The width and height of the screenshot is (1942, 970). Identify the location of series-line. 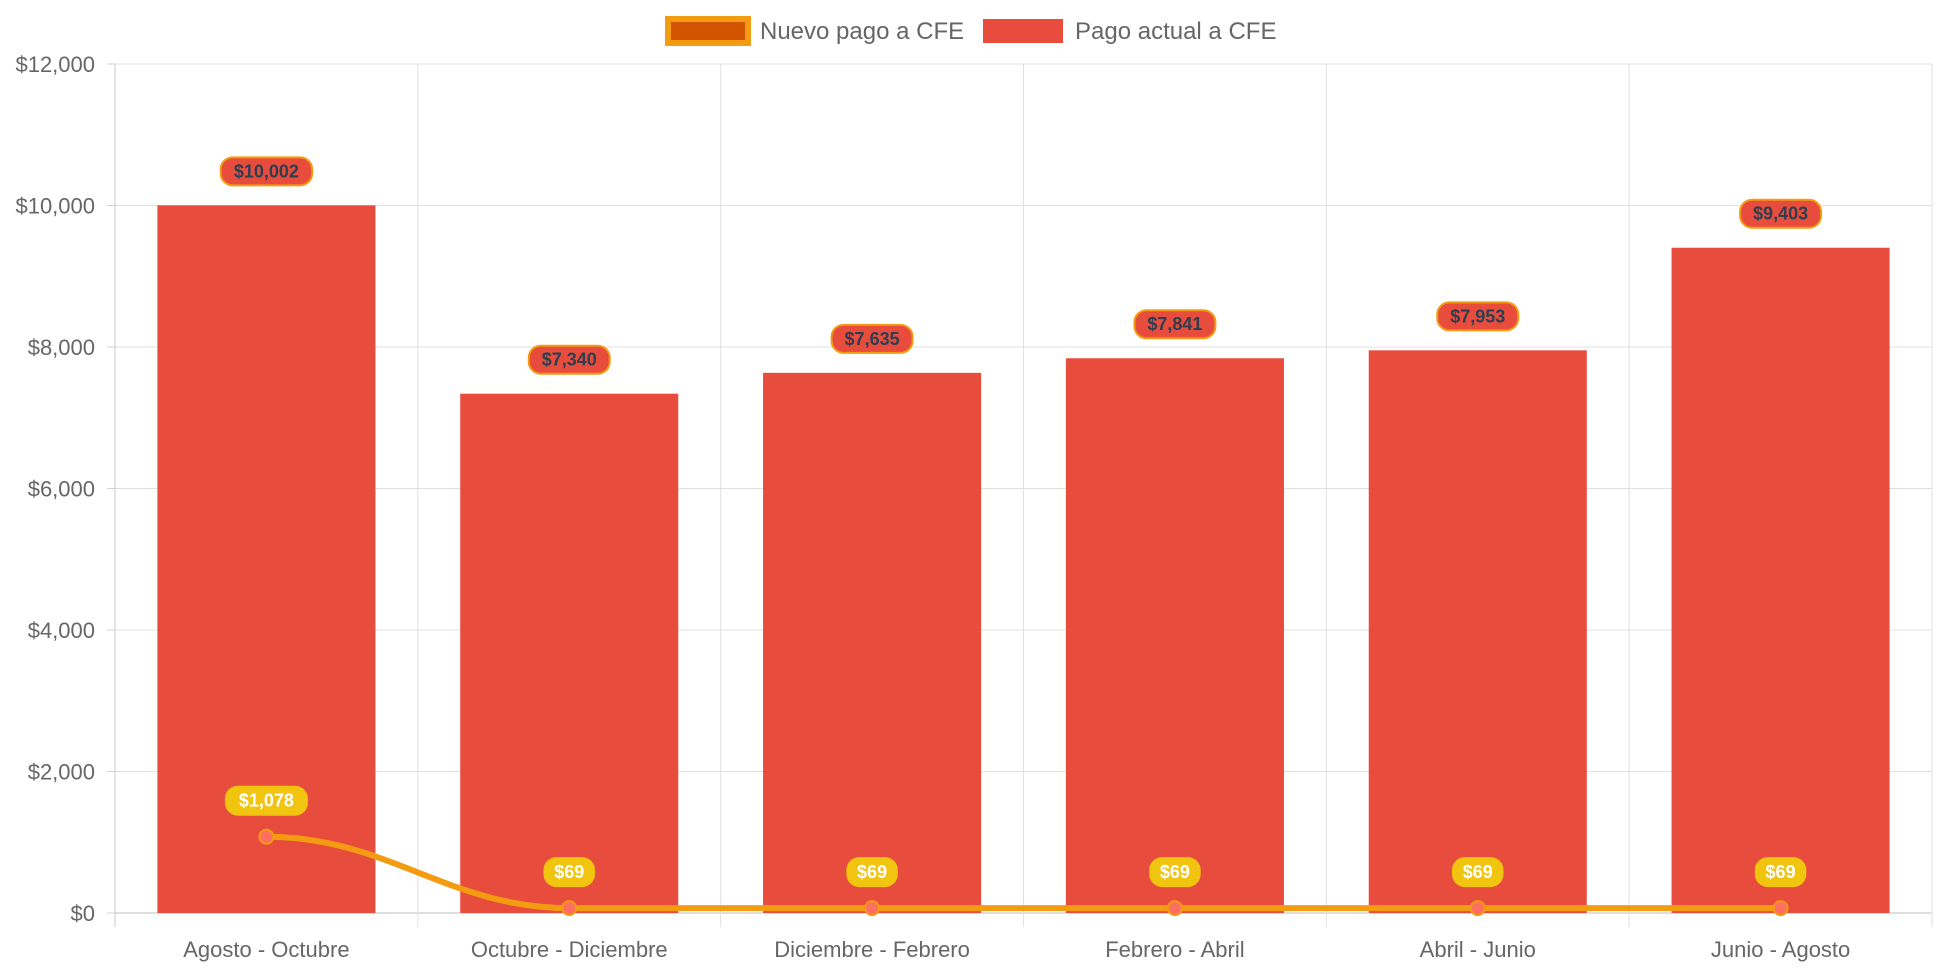
(1023, 872).